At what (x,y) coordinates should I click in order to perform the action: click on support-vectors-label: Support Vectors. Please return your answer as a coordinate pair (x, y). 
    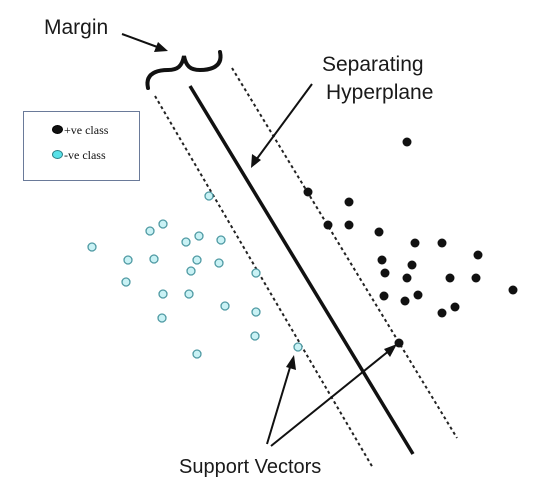
    Looking at the image, I should click on (250, 467).